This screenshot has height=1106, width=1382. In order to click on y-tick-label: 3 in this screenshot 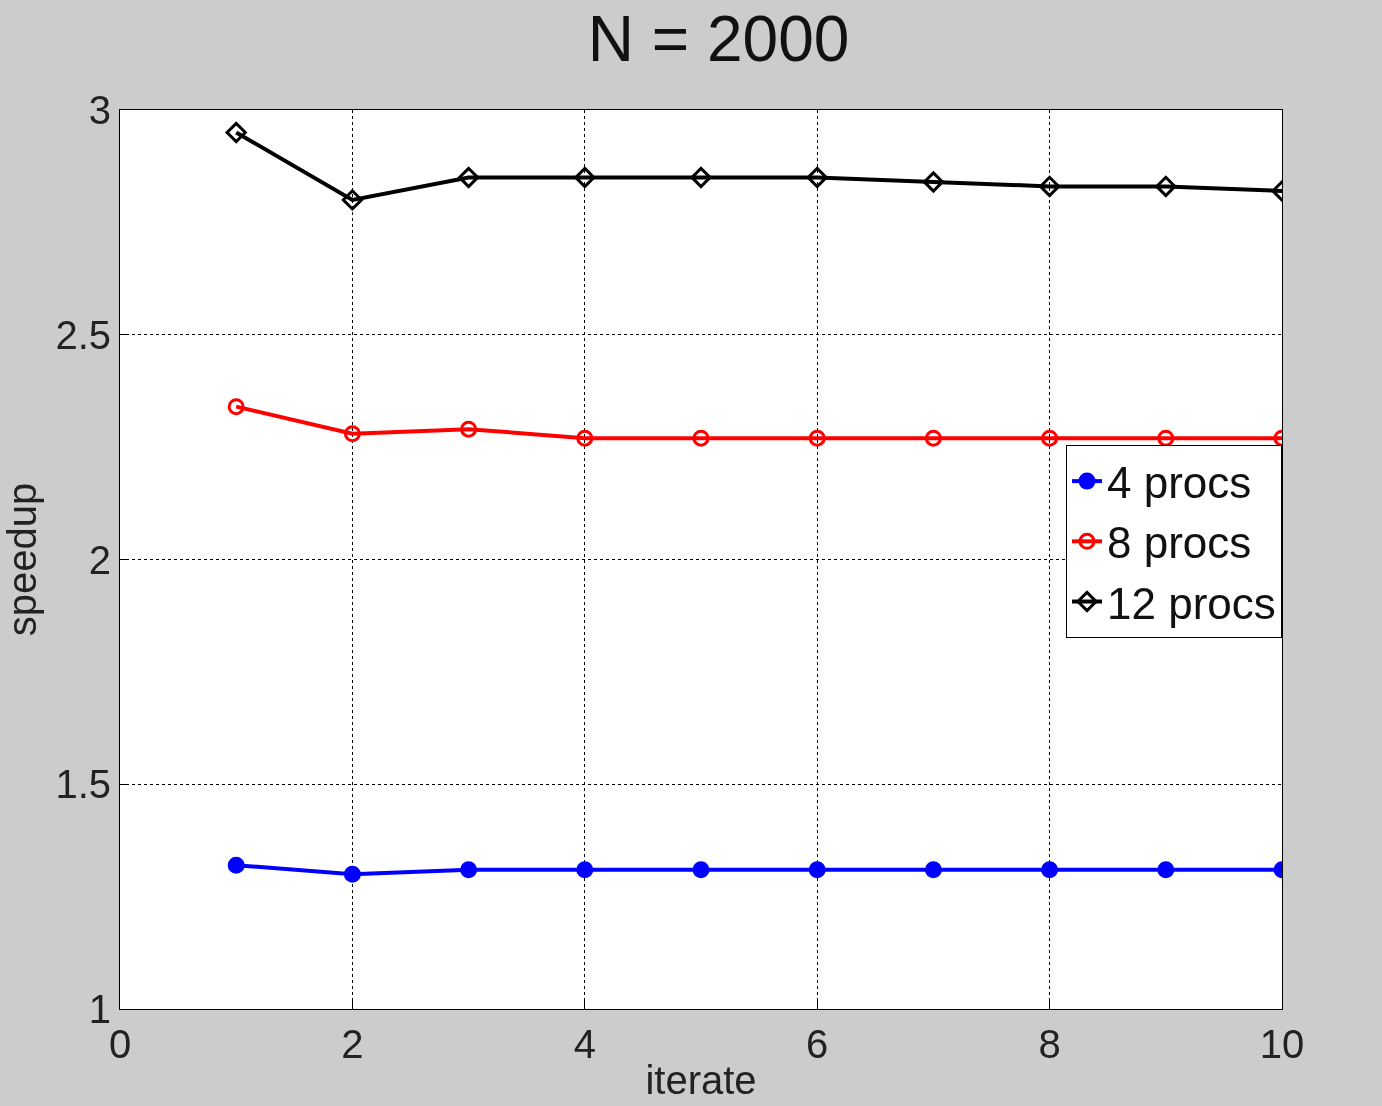, I will do `click(99, 110)`.